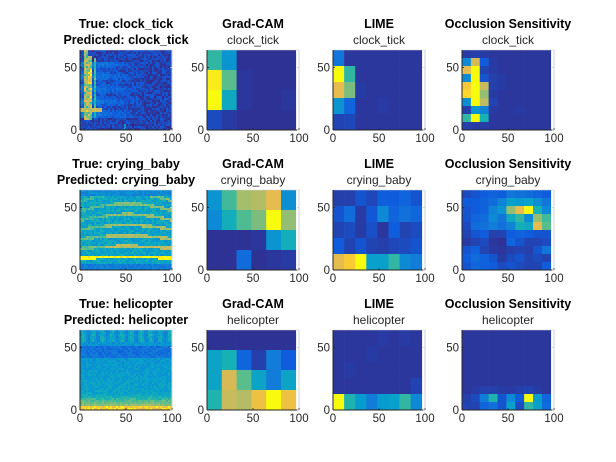  Describe the element at coordinates (298, 279) in the screenshot. I see `x-tick-label: 100` at that location.